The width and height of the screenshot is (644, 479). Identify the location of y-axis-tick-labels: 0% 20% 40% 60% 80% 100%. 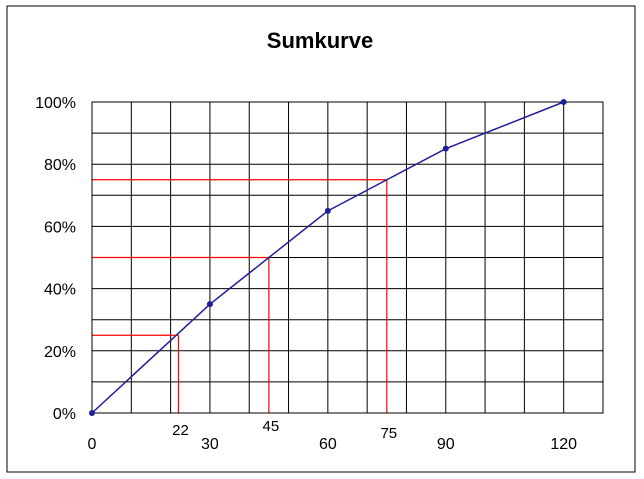
(55, 259).